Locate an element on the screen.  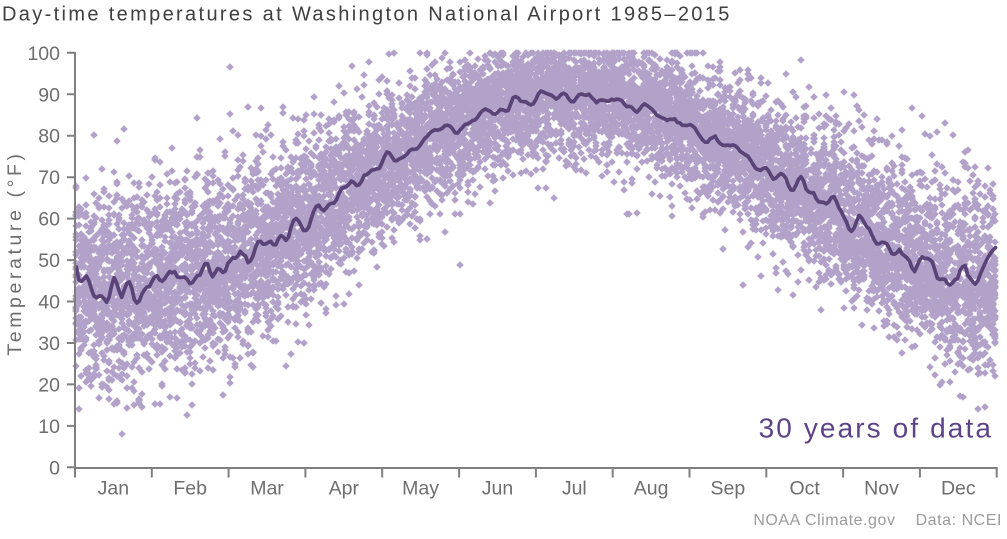
svg-text: 60 is located at coordinates (49, 220).